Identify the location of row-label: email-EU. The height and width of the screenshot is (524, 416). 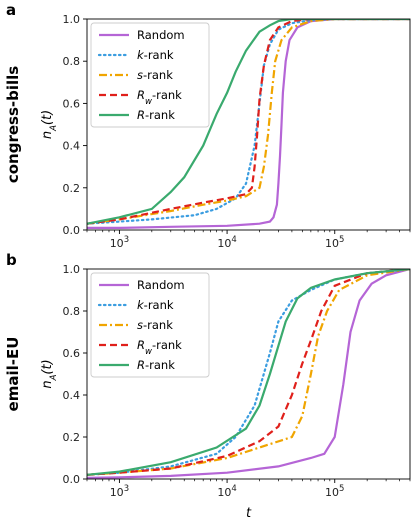
(13, 374).